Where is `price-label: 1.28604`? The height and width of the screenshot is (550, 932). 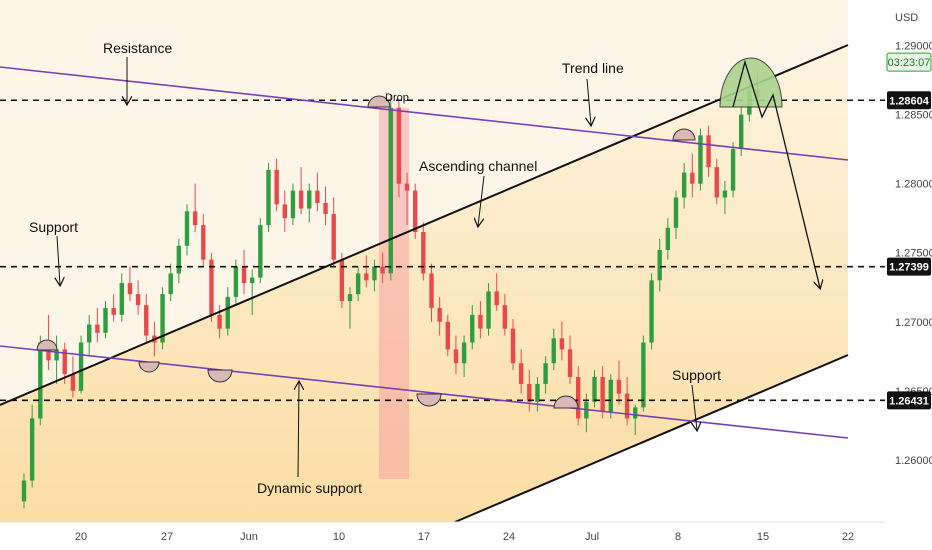 price-label: 1.28604 is located at coordinates (909, 100).